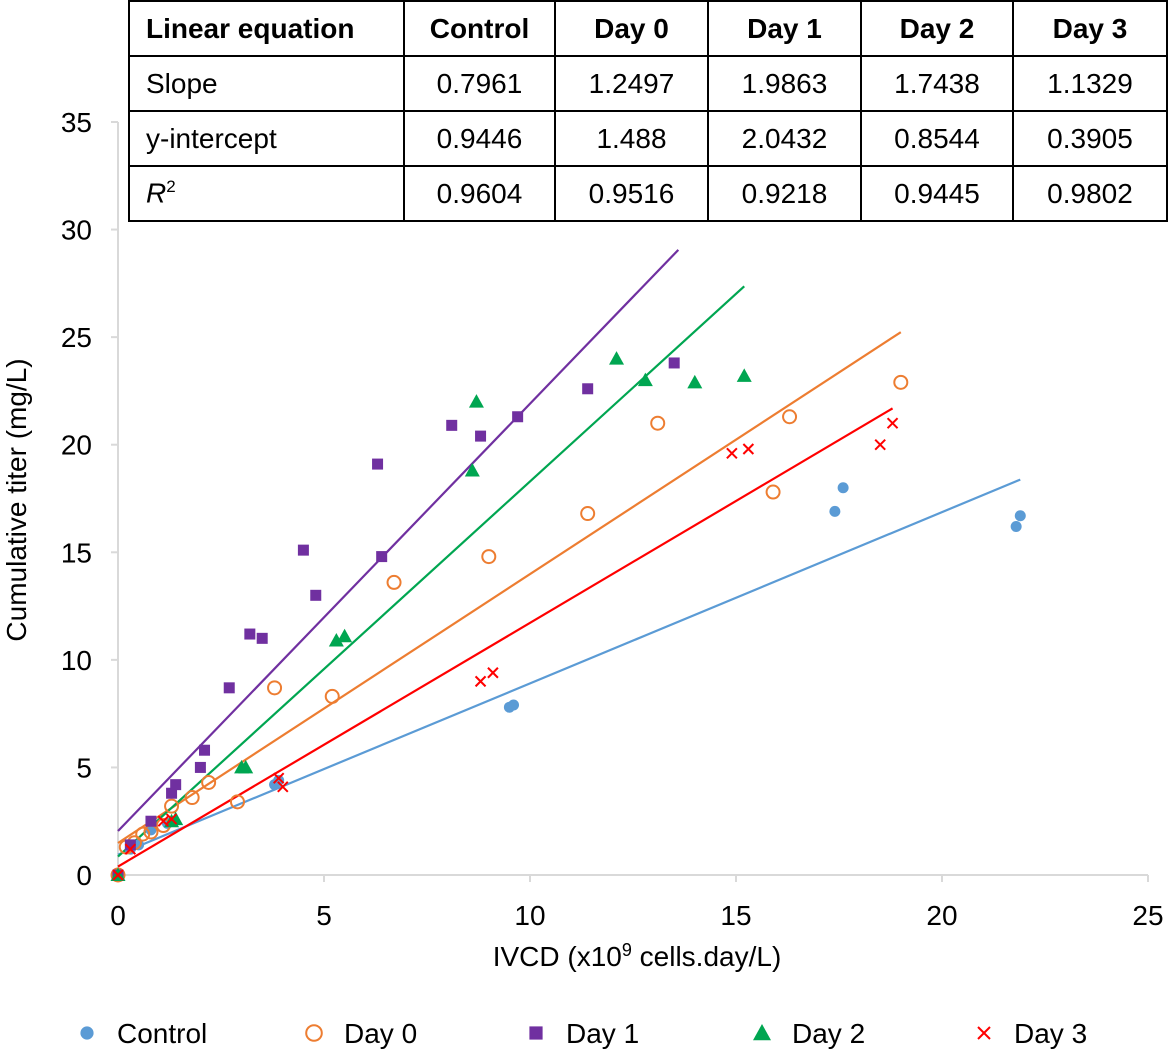 The image size is (1171, 1057). What do you see at coordinates (631, 83) in the screenshot?
I see `table-cell: 1.2497` at bounding box center [631, 83].